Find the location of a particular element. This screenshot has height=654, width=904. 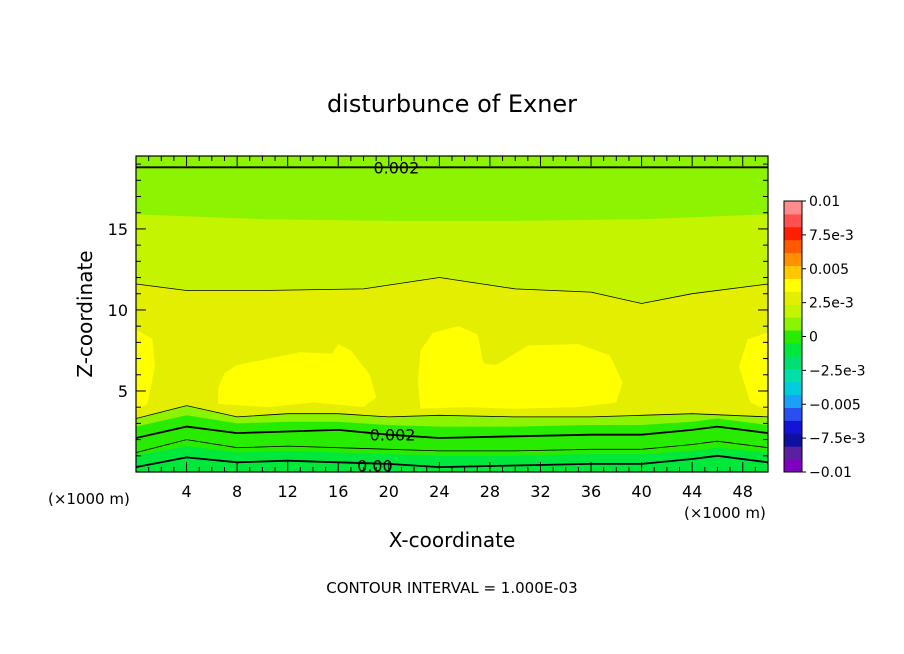

colorbar-label: 0.005 is located at coordinates (829, 270).